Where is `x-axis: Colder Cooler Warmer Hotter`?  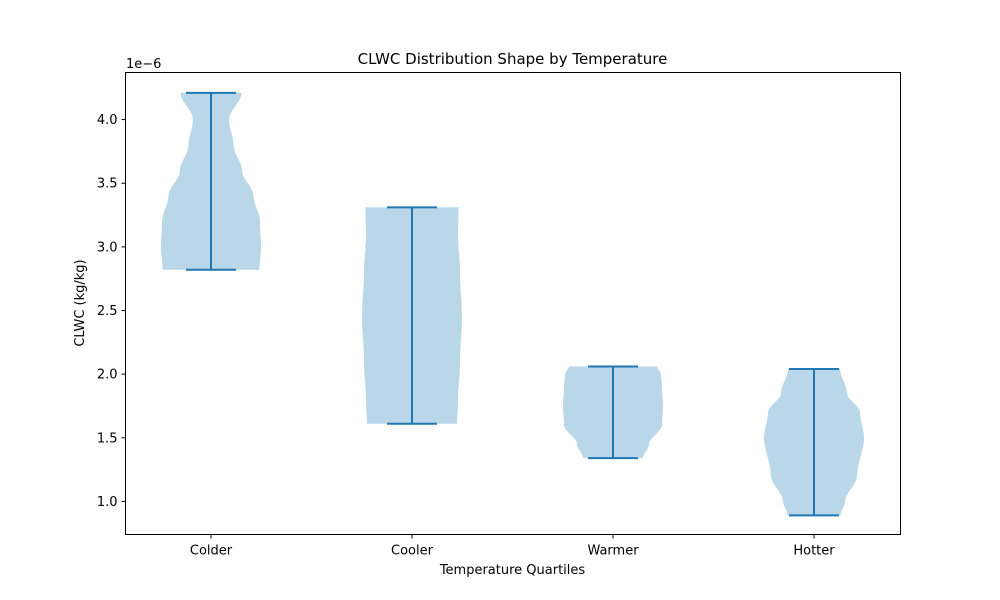 x-axis: Colder Cooler Warmer Hotter is located at coordinates (512, 546).